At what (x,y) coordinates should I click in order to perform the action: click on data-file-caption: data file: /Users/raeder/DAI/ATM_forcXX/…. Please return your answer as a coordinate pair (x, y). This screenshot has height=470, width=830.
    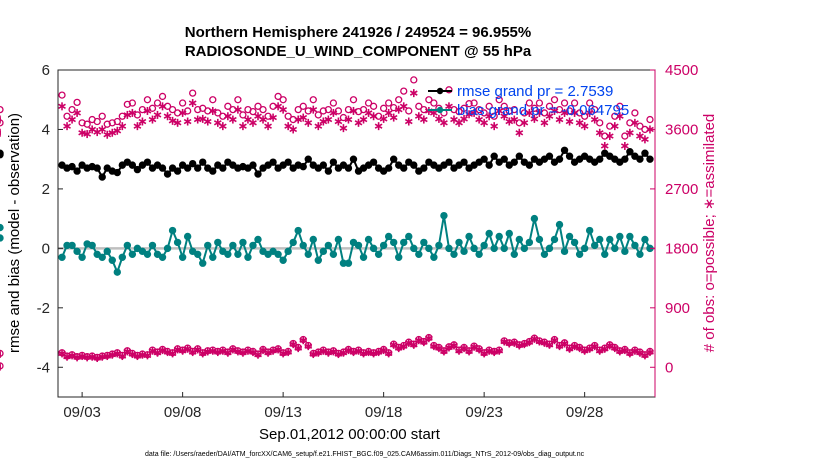
    Looking at the image, I should click on (365, 454).